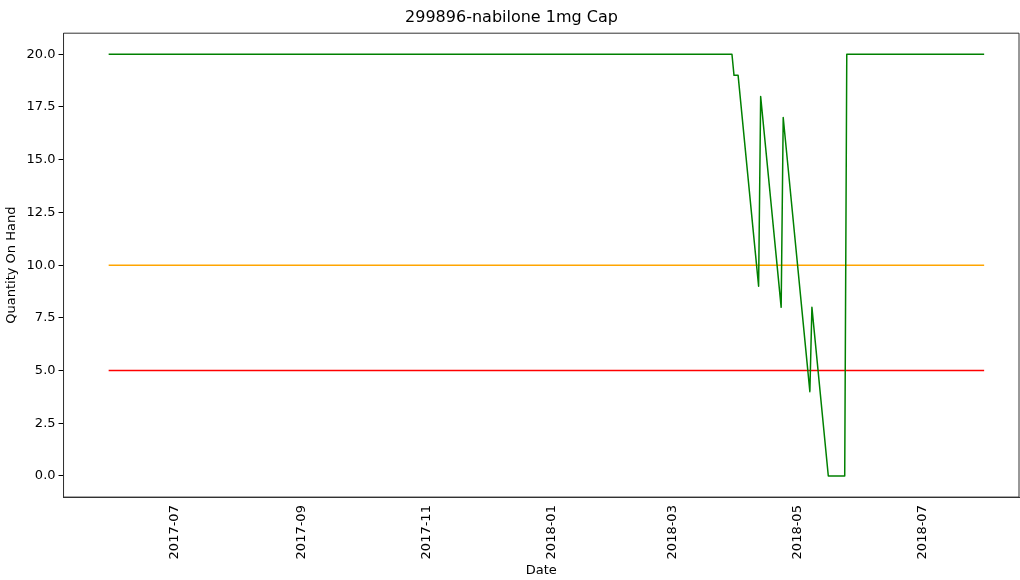  I want to click on y-tick-label: 12.5, so click(41, 211).